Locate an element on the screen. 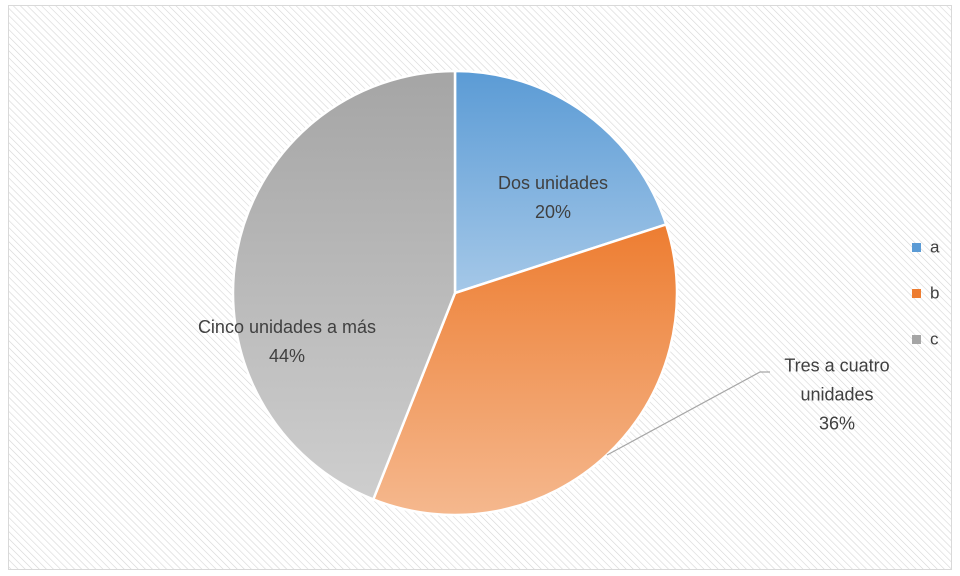 This screenshot has height=576, width=960. slice-value: 36% is located at coordinates (837, 423).